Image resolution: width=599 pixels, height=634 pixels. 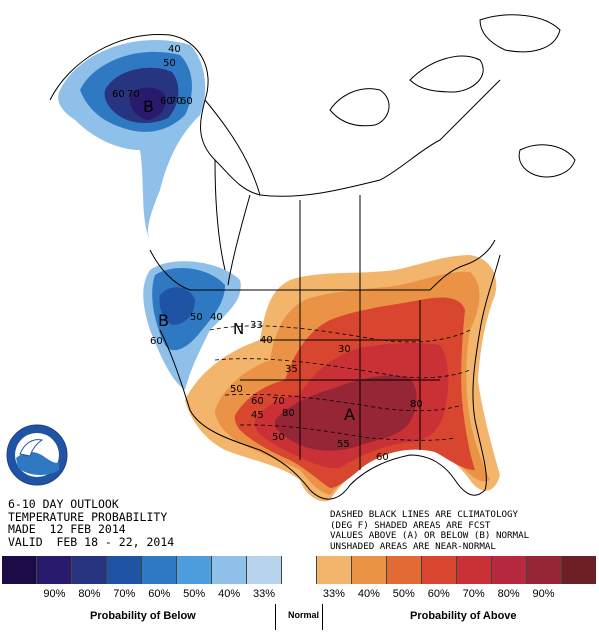 I want to click on outlook-caption-line: MADE 12 FEB 2014, so click(x=67, y=529).